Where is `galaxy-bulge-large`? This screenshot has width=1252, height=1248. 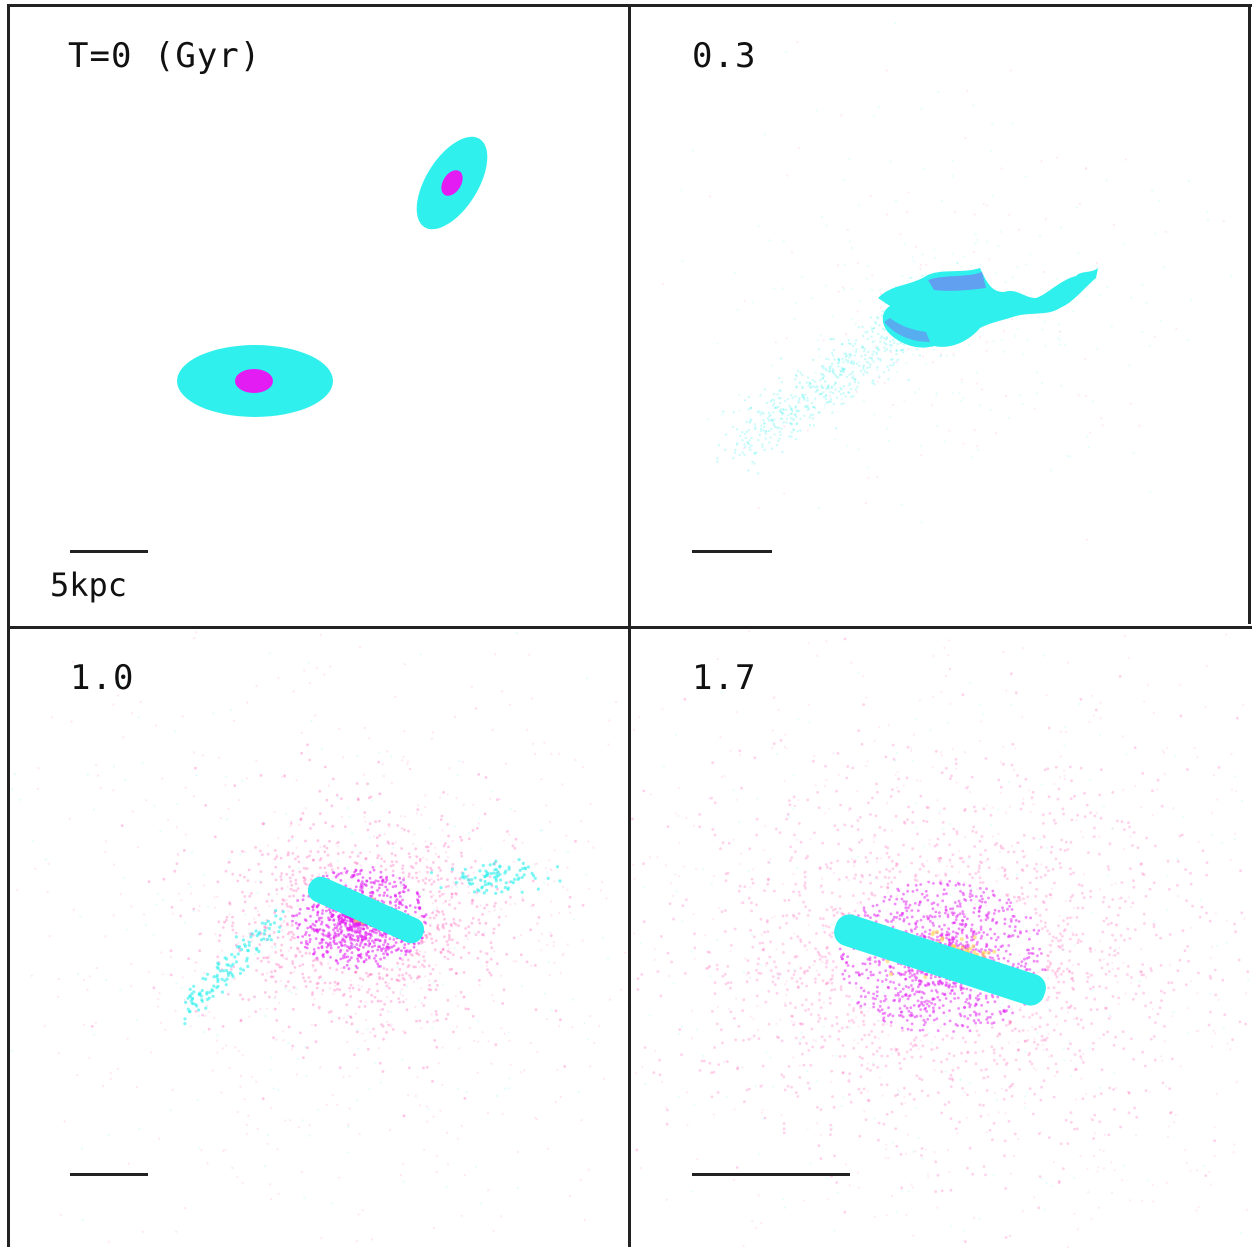 galaxy-bulge-large is located at coordinates (254, 381).